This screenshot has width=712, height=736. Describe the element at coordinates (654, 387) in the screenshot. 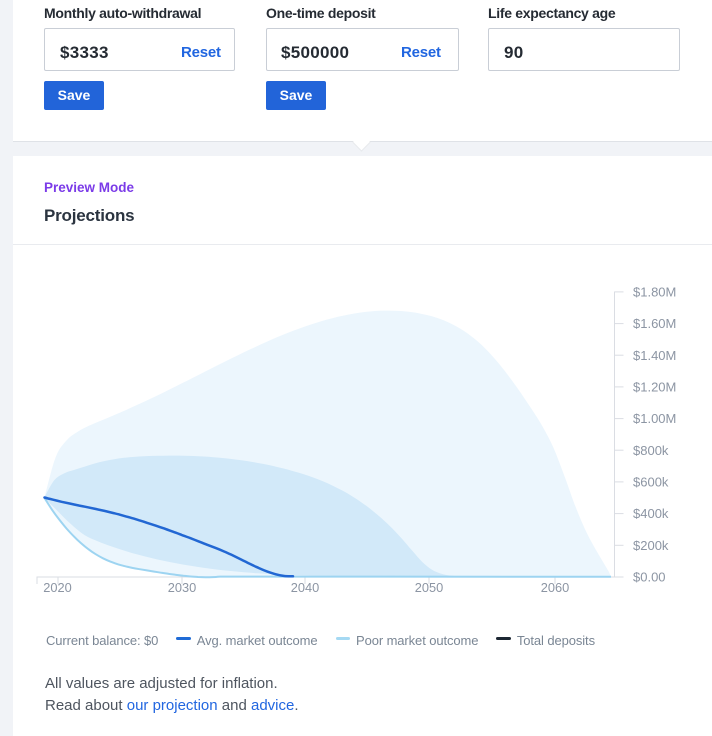

I see `svg-text: $1.20M` at that location.